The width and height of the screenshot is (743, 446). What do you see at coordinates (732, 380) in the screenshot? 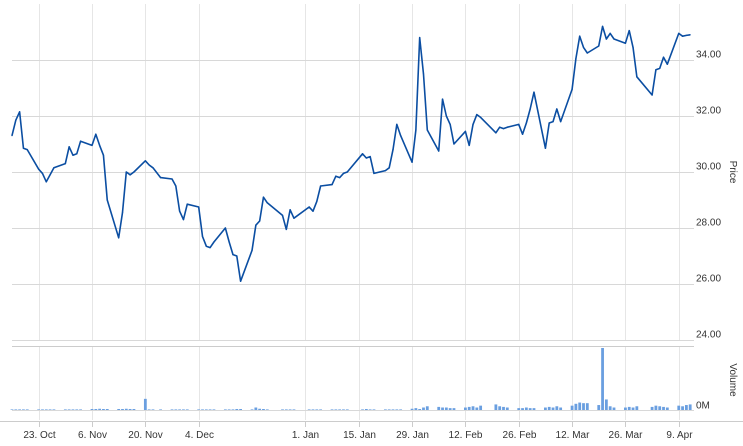
I see `volume-axis-title: Volume` at bounding box center [732, 380].